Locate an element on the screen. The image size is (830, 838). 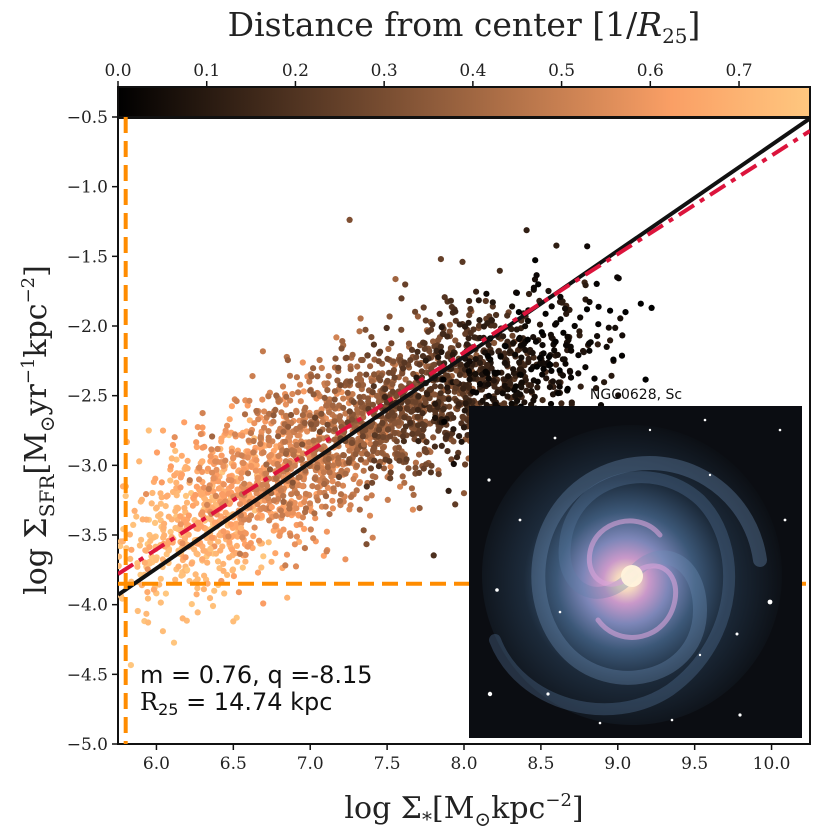
x-tick-label: 7.5 is located at coordinates (387, 764).